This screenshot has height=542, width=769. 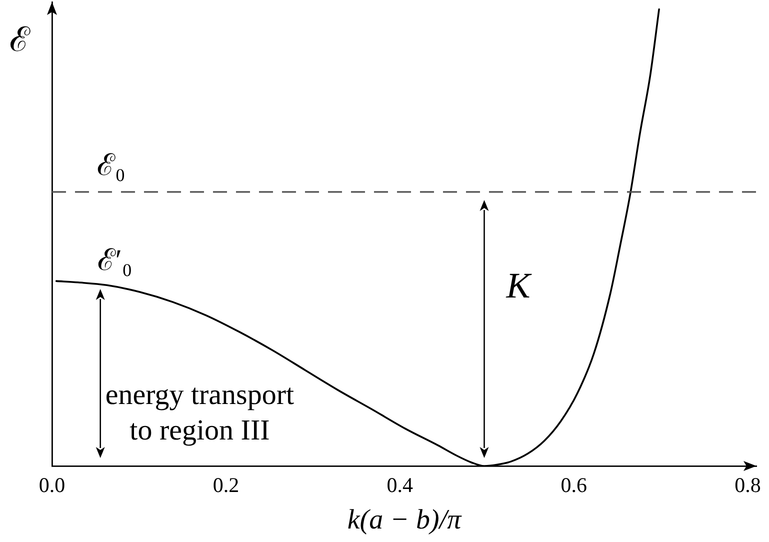 What do you see at coordinates (111, 165) in the screenshot?
I see `ref-line-label: ℰ₀` at bounding box center [111, 165].